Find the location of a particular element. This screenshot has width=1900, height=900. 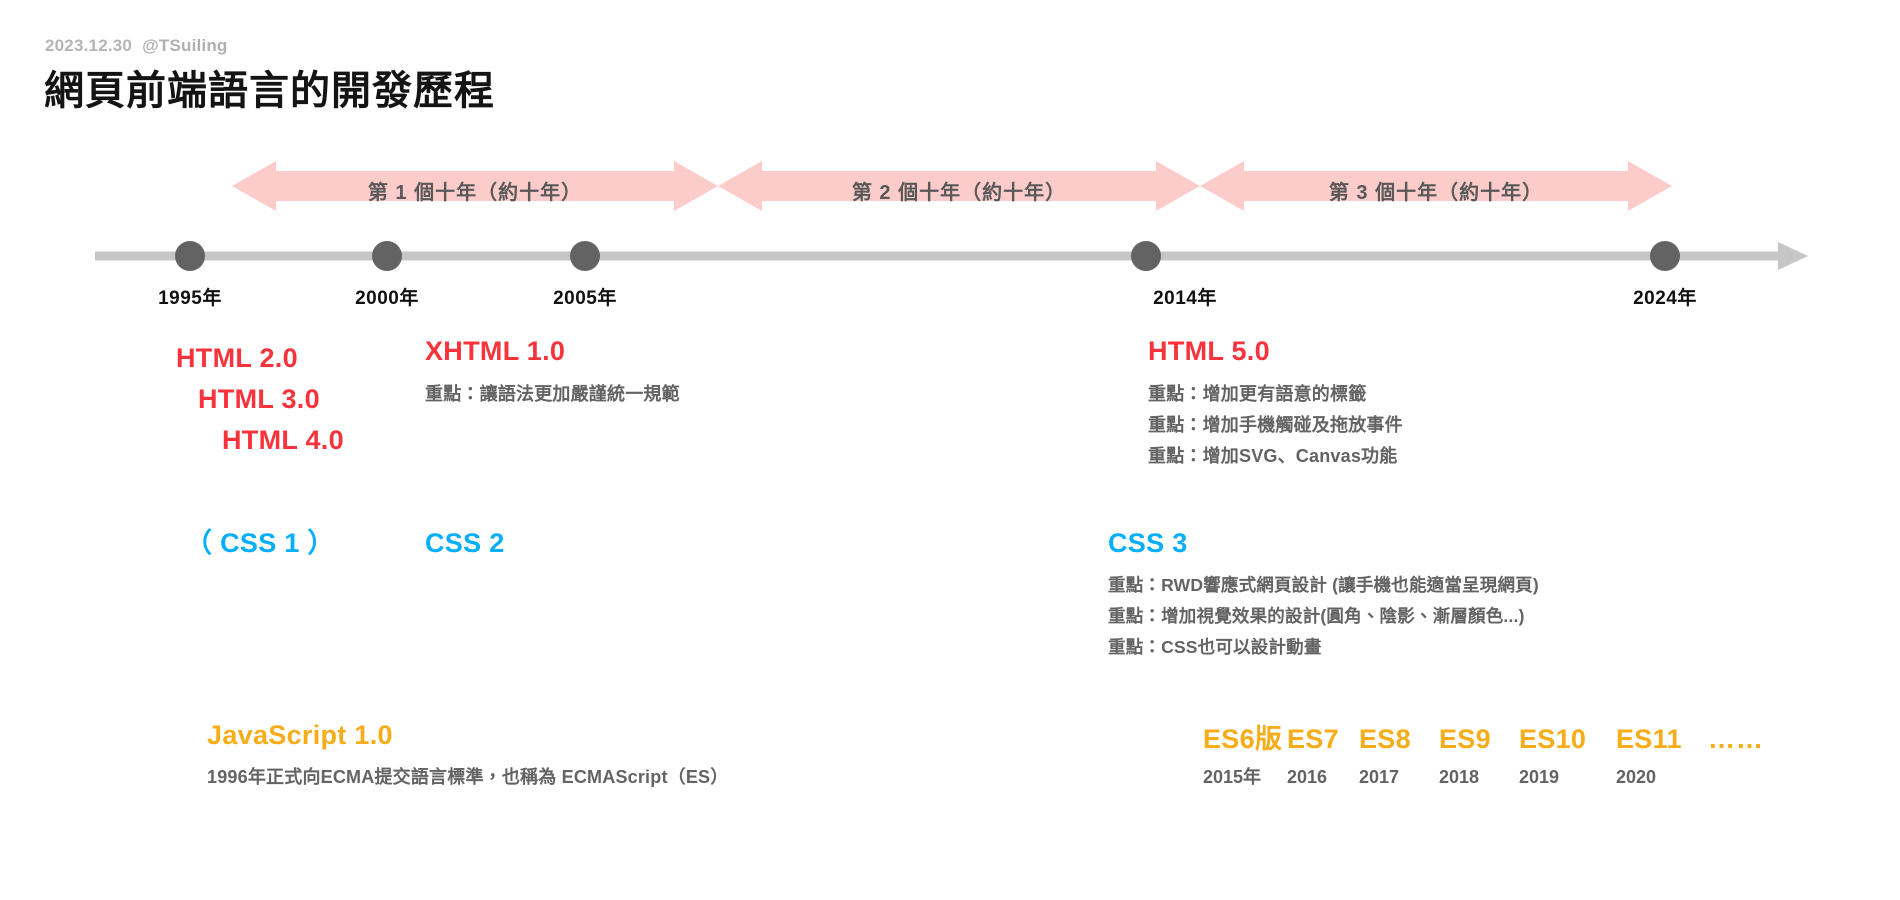

es-version-es11: ES11 2020 is located at coordinates (1662, 757).